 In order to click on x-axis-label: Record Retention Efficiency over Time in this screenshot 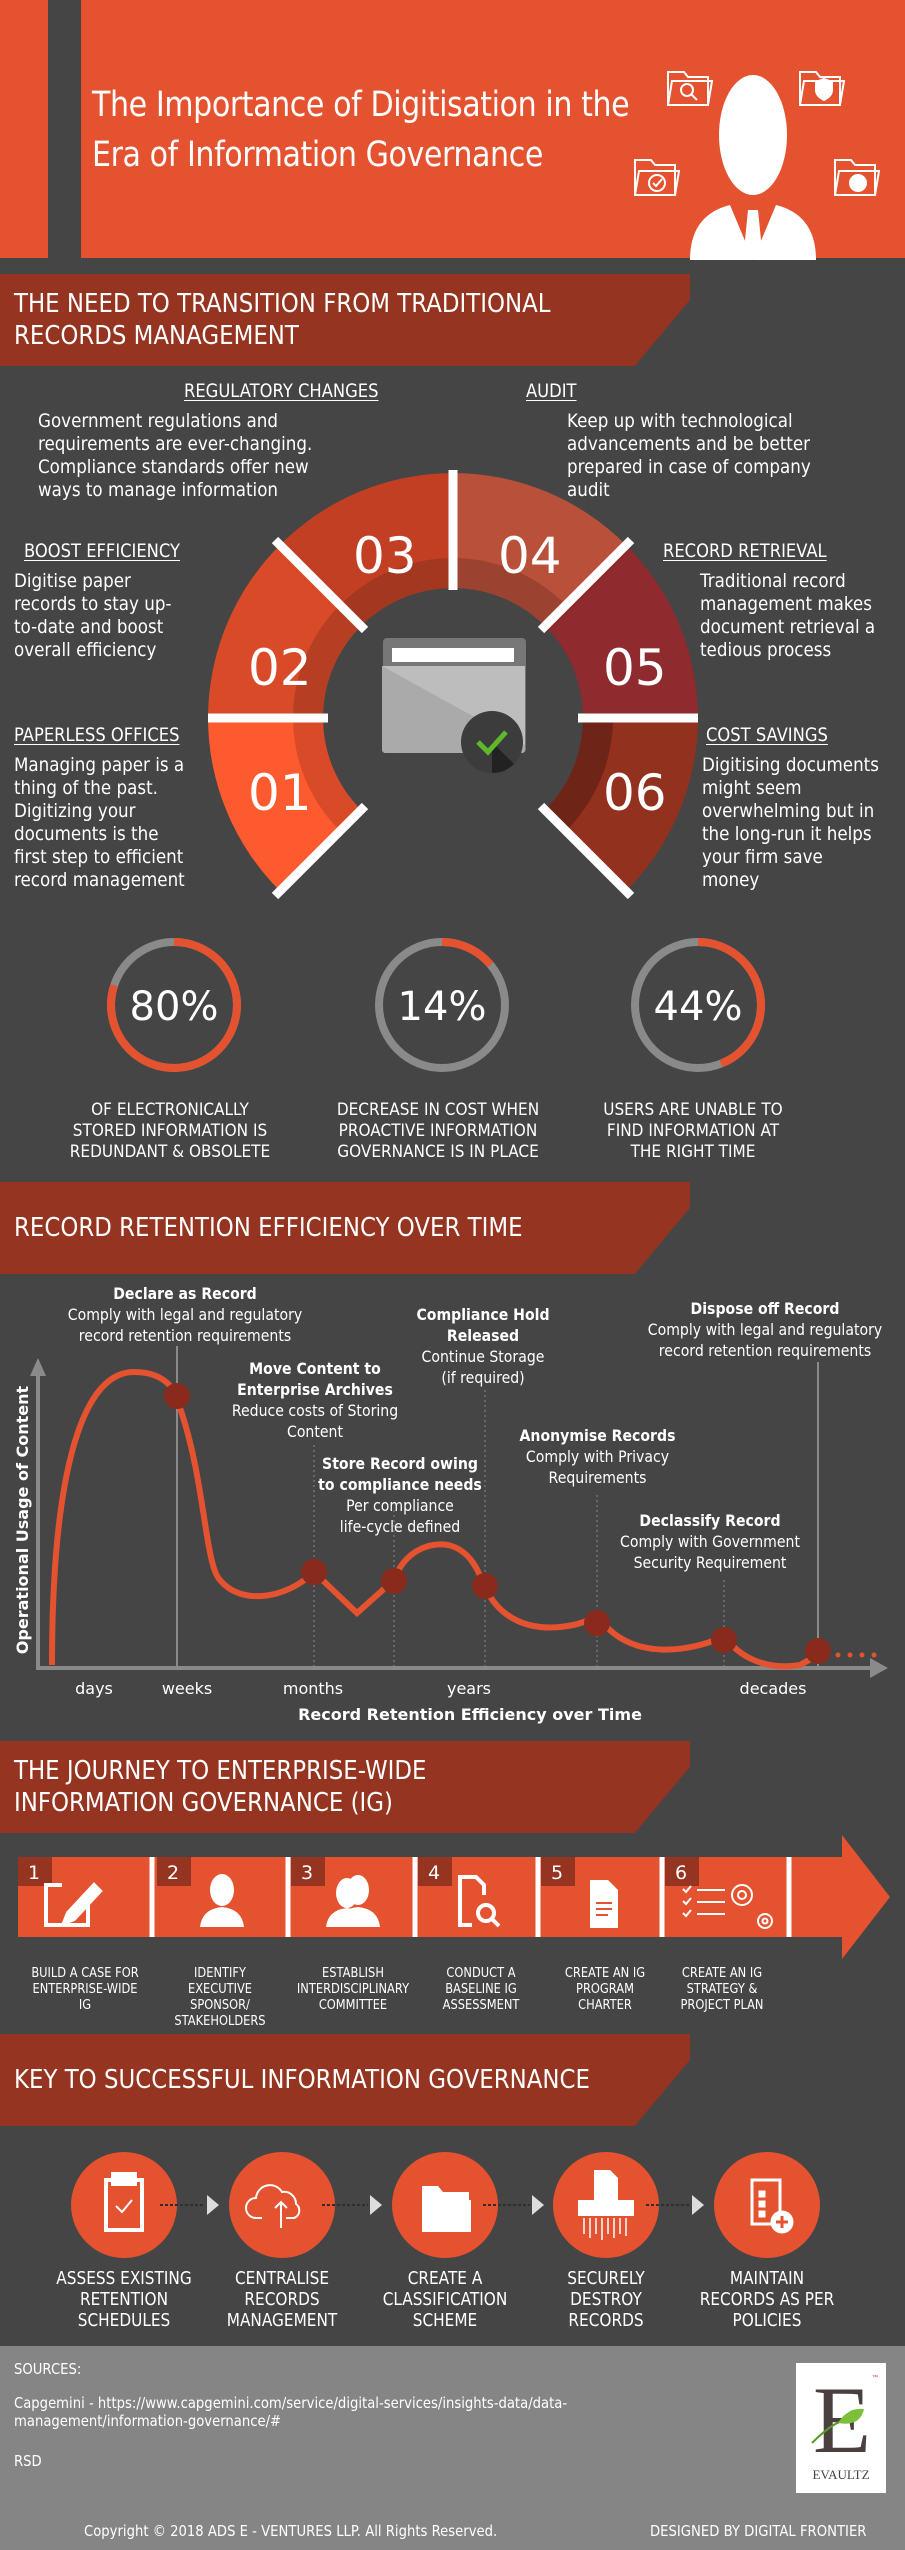, I will do `click(470, 1714)`.